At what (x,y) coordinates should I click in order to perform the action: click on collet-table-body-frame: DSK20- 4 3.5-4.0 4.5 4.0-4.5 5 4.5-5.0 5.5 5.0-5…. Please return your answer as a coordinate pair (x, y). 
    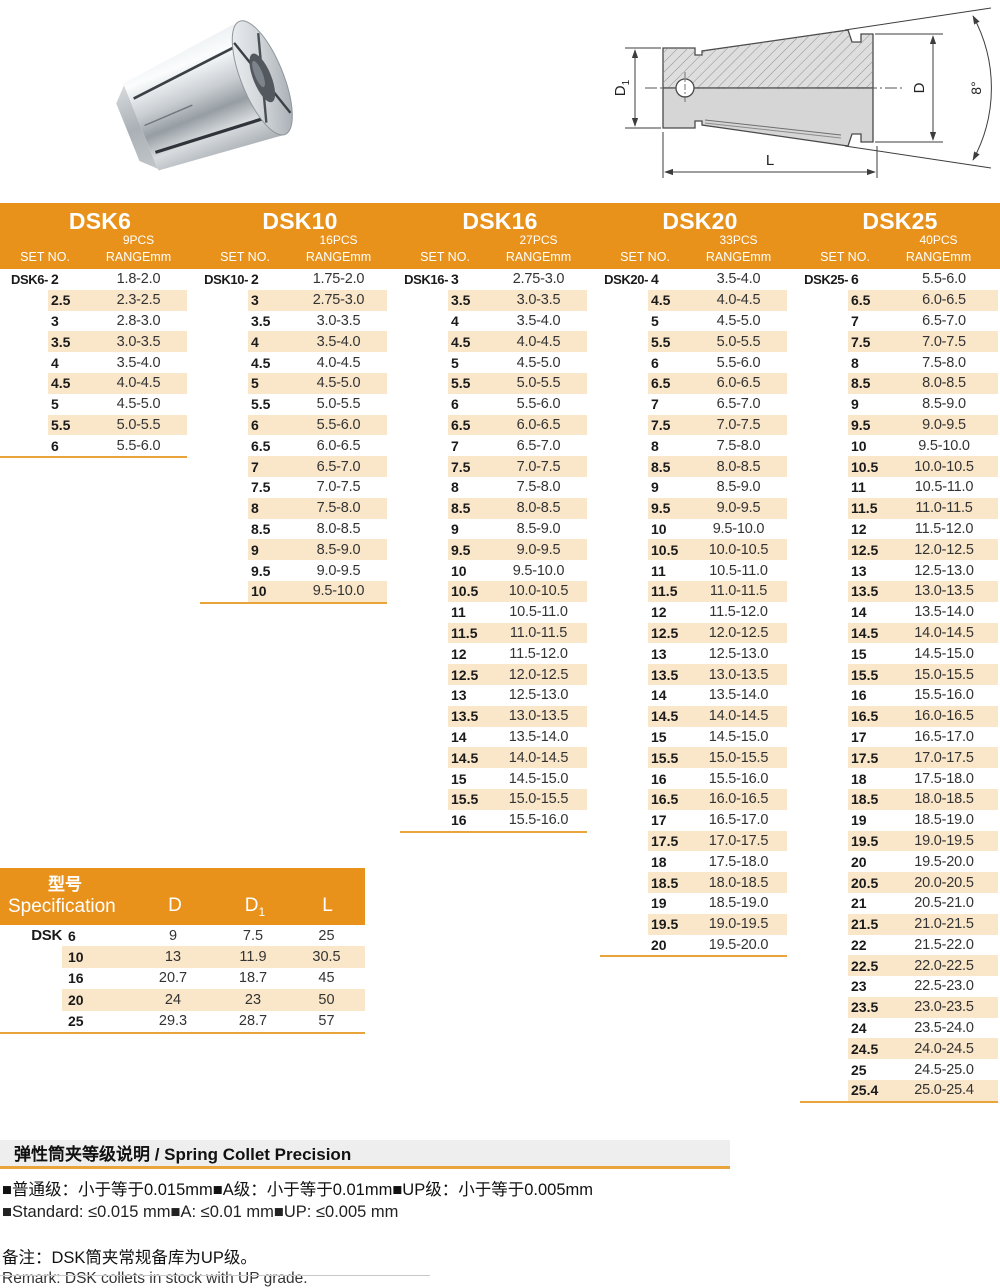
    Looking at the image, I should click on (693, 613).